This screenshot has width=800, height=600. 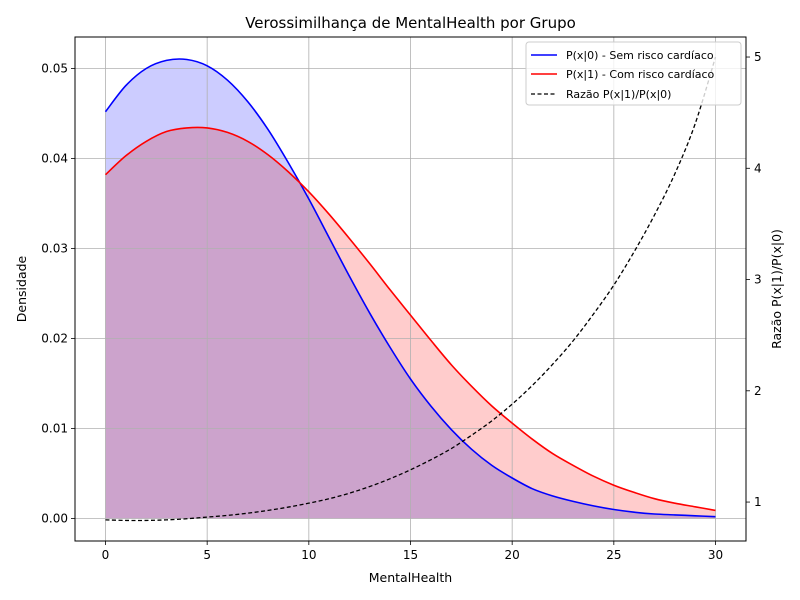 What do you see at coordinates (54, 69) in the screenshot?
I see `y-tick-label-5: 0.05` at bounding box center [54, 69].